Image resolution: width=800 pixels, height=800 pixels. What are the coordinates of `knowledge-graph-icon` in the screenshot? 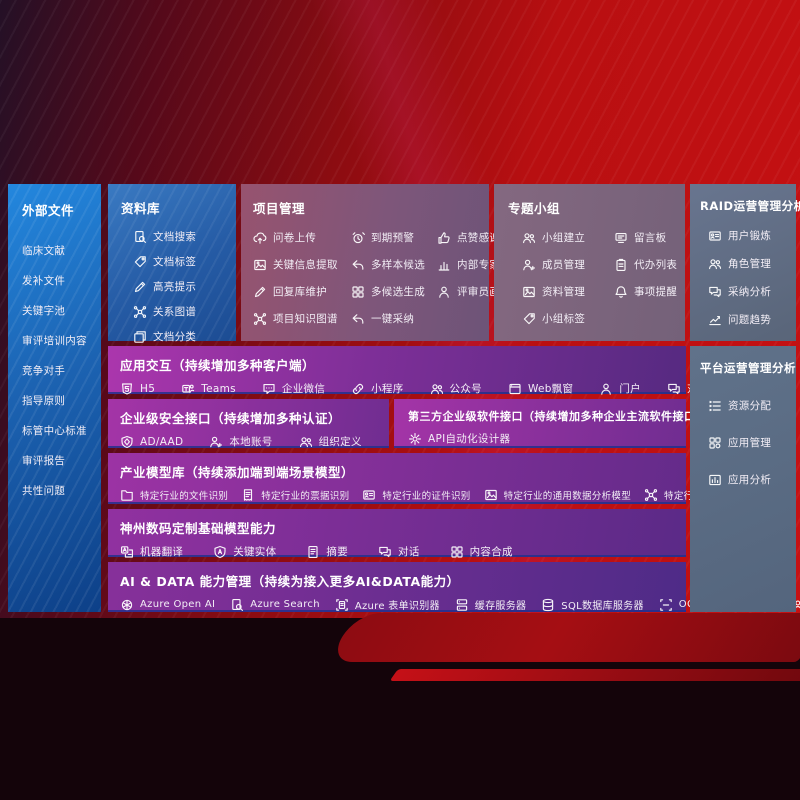 It's located at (260, 319).